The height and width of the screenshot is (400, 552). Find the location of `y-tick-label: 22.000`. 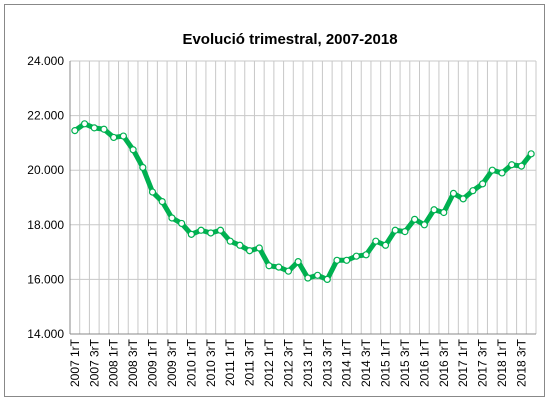

y-tick-label: 22.000 is located at coordinates (45, 116).